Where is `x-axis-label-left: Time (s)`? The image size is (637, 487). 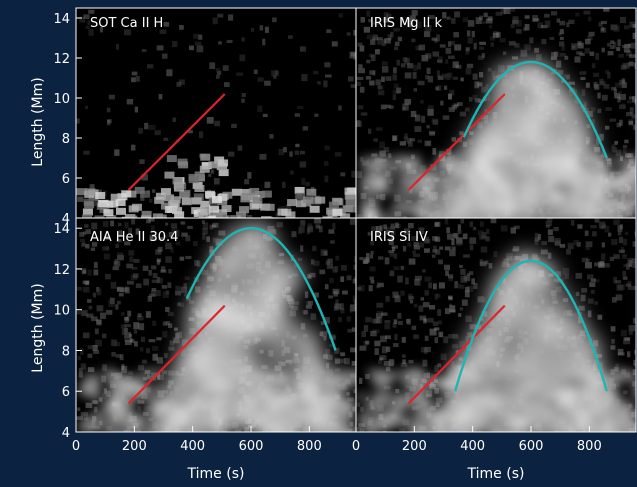 x-axis-label-left: Time (s) is located at coordinates (216, 474).